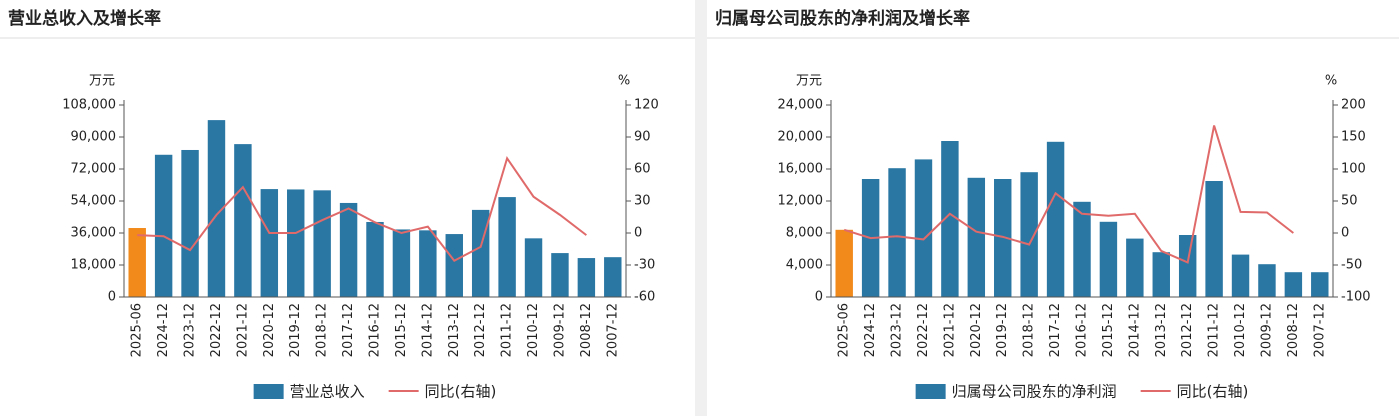 The height and width of the screenshot is (416, 1399). I want to click on x-tick-label: 2023-12, so click(897, 330).